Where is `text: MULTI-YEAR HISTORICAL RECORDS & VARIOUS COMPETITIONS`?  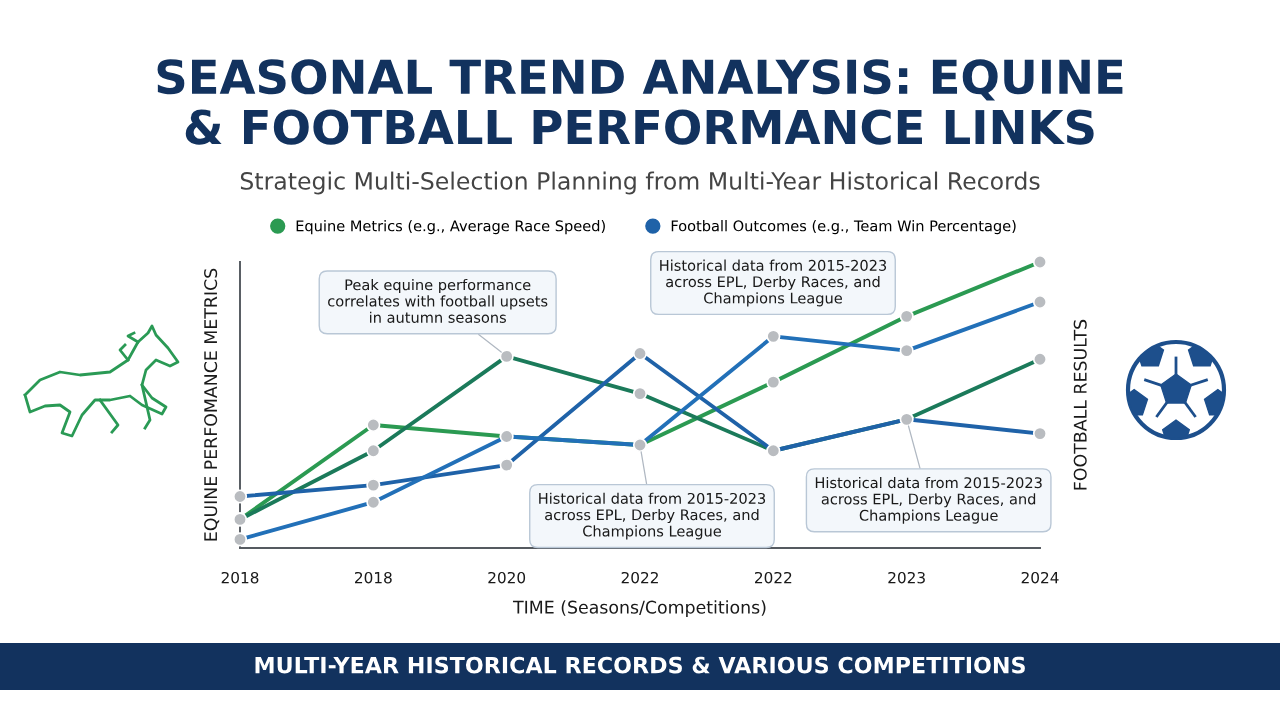
text: MULTI-YEAR HISTORICAL RECORDS & VARIOUS COMPETITIONS is located at coordinates (640, 665).